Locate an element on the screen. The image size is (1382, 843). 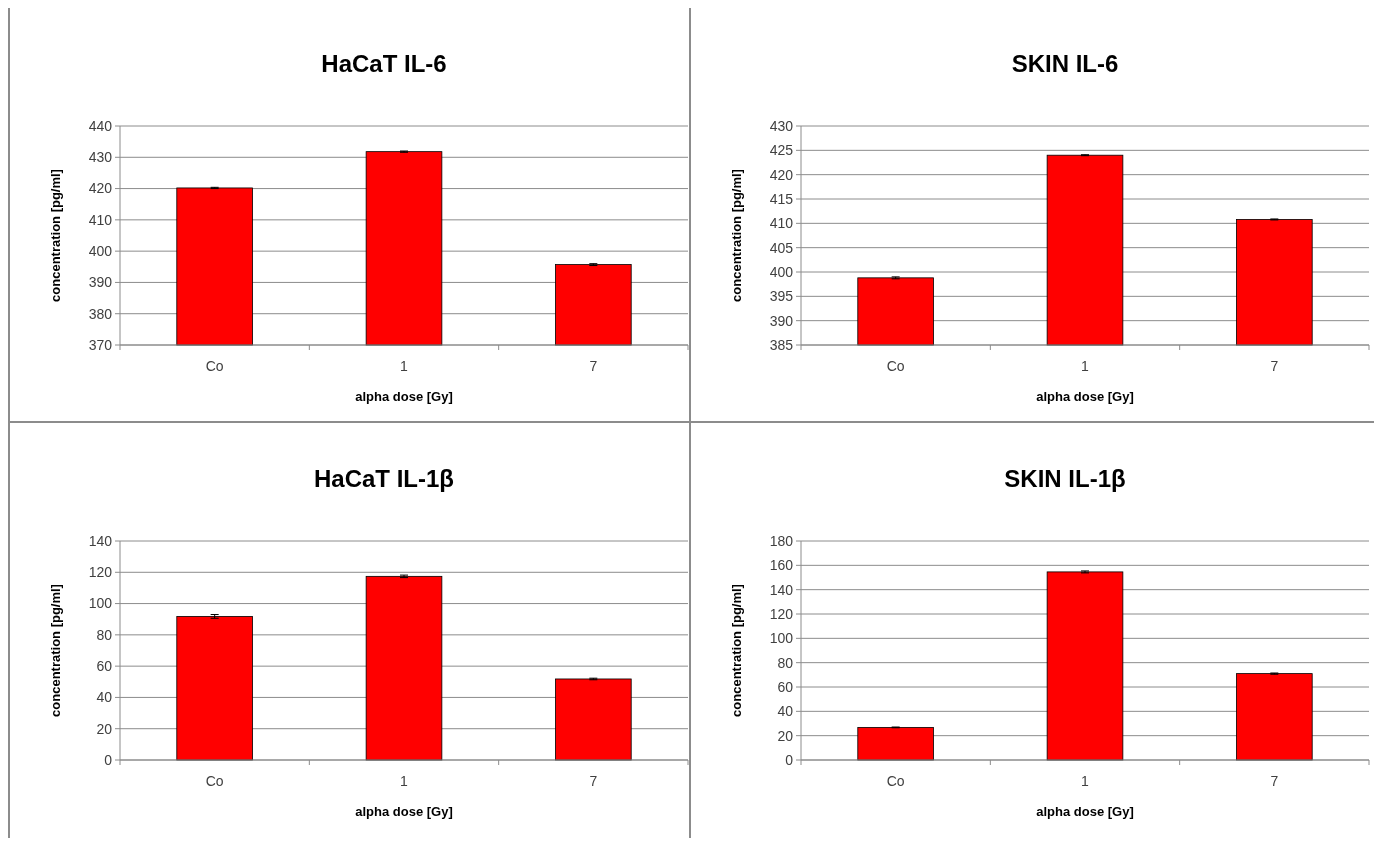
y-tick-label: 370 is located at coordinates (100, 344).